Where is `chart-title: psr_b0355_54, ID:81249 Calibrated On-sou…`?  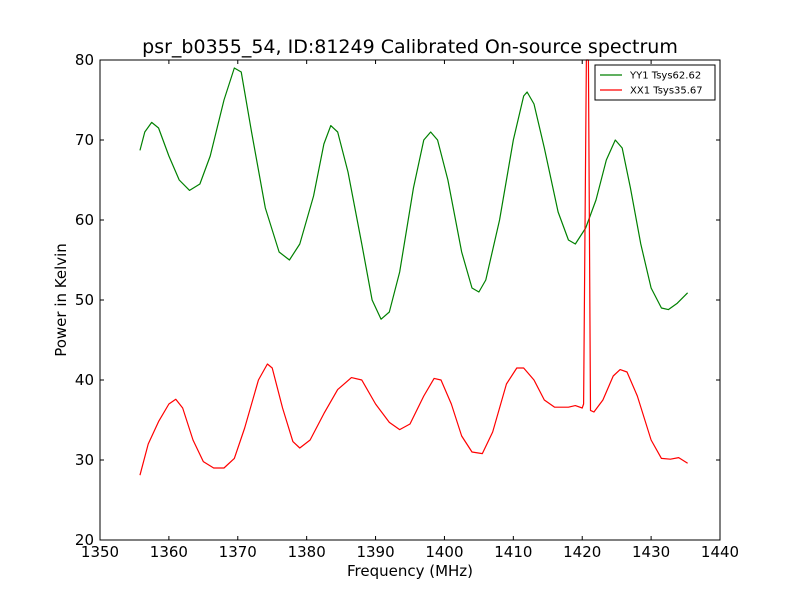
chart-title: psr_b0355_54, ID:81249 Calibrated On-sou… is located at coordinates (410, 47).